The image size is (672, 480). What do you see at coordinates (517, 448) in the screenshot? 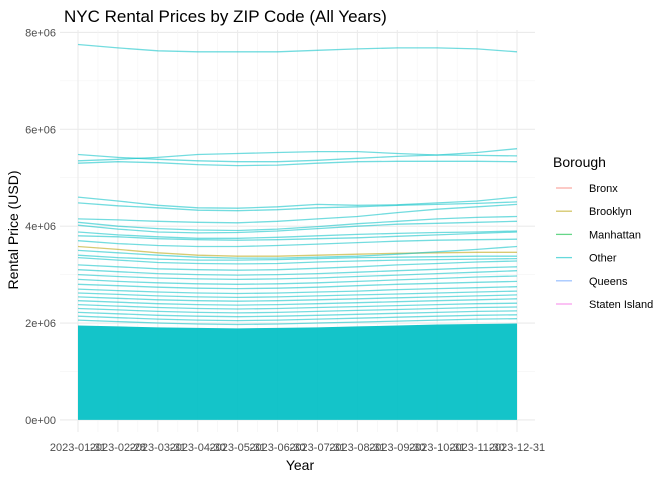
I see `x-tick-label: 2023-12-31` at bounding box center [517, 448].